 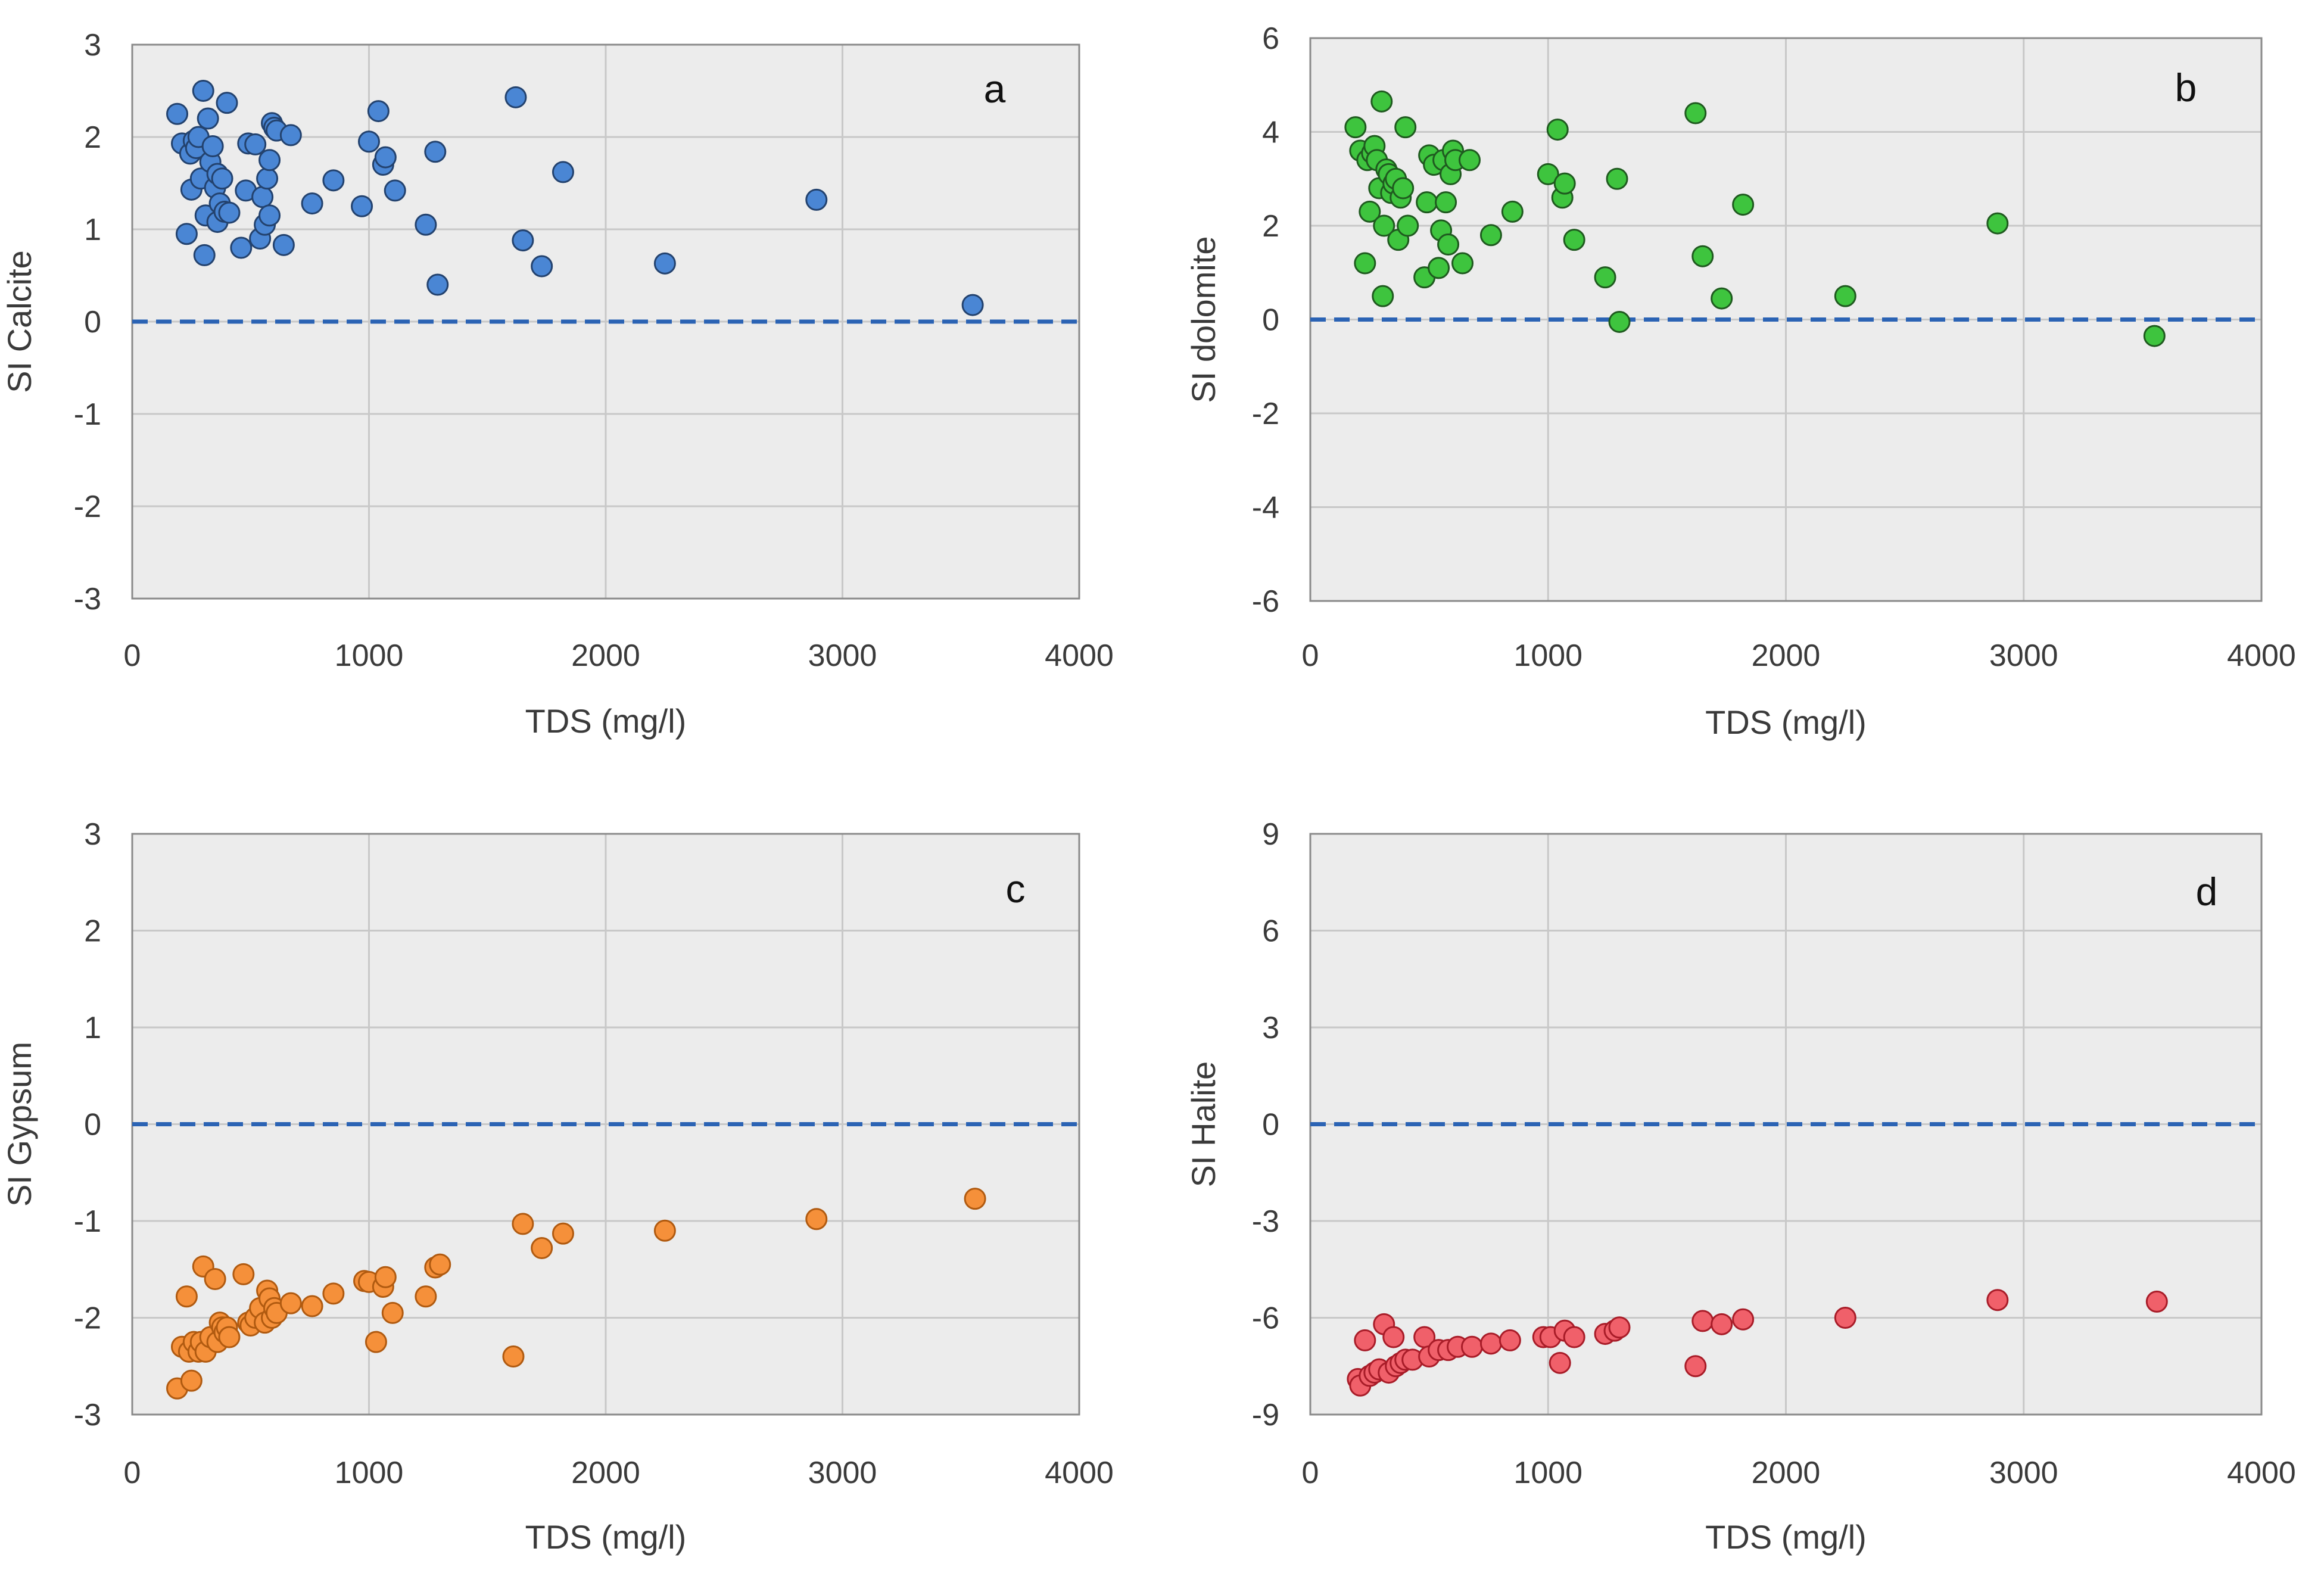 What do you see at coordinates (1270, 38) in the screenshot?
I see `y-tick-label: 6` at bounding box center [1270, 38].